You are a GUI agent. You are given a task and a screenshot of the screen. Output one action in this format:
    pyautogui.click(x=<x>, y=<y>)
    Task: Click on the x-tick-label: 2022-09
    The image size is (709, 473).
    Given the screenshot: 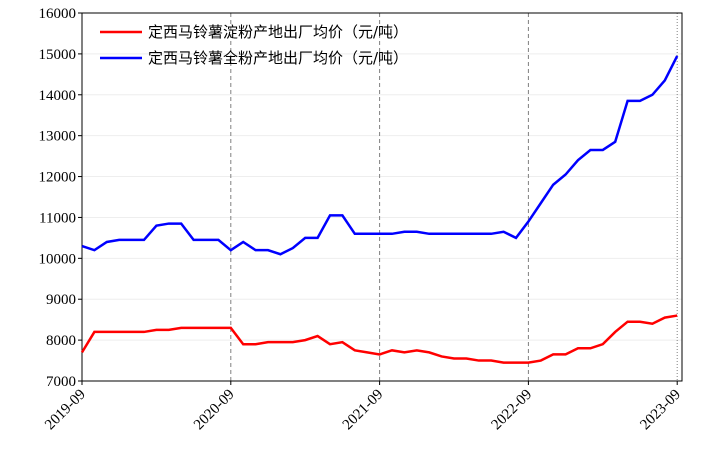 What is the action you would take?
    pyautogui.click(x=512, y=410)
    